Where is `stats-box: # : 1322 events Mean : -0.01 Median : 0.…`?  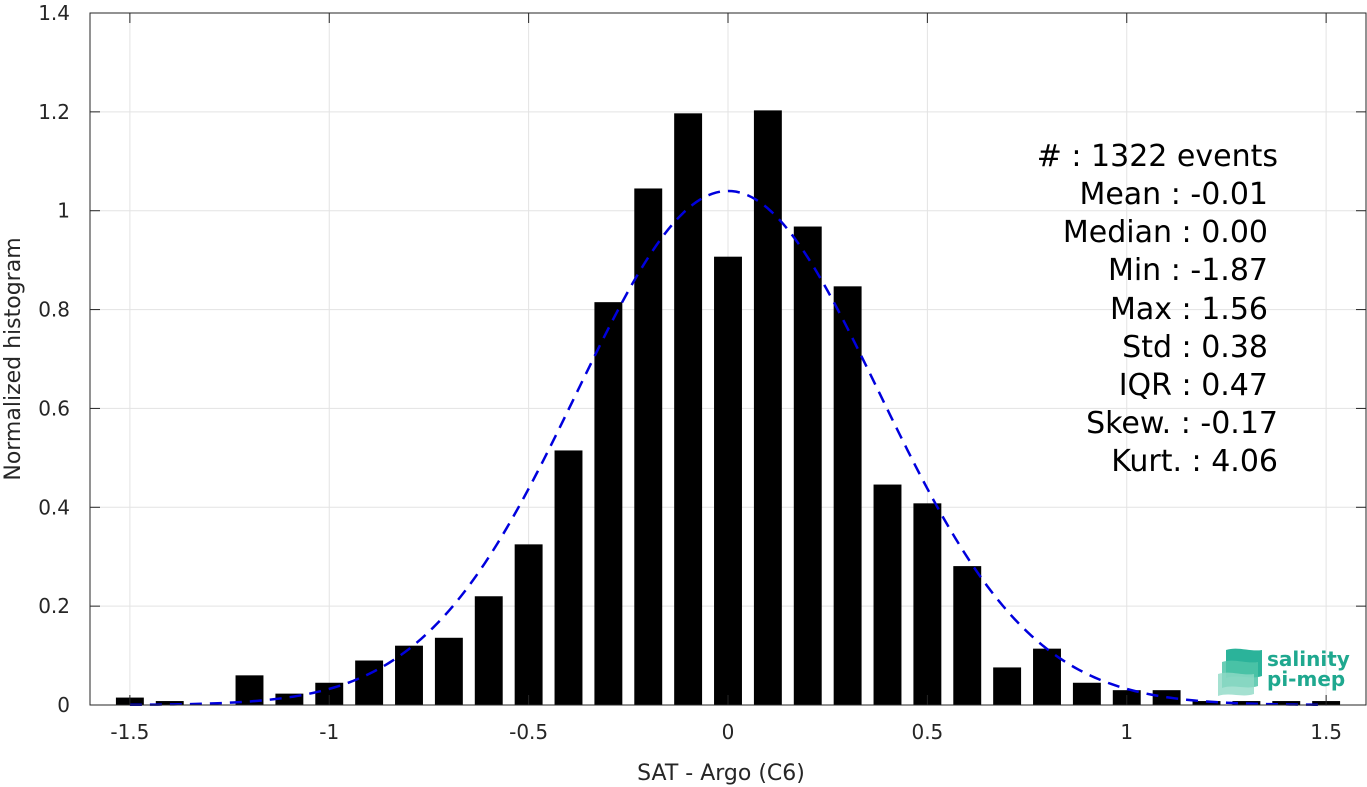 stats-box: # : 1322 events Mean : -0.01 Median : 0.… is located at coordinates (1157, 309).